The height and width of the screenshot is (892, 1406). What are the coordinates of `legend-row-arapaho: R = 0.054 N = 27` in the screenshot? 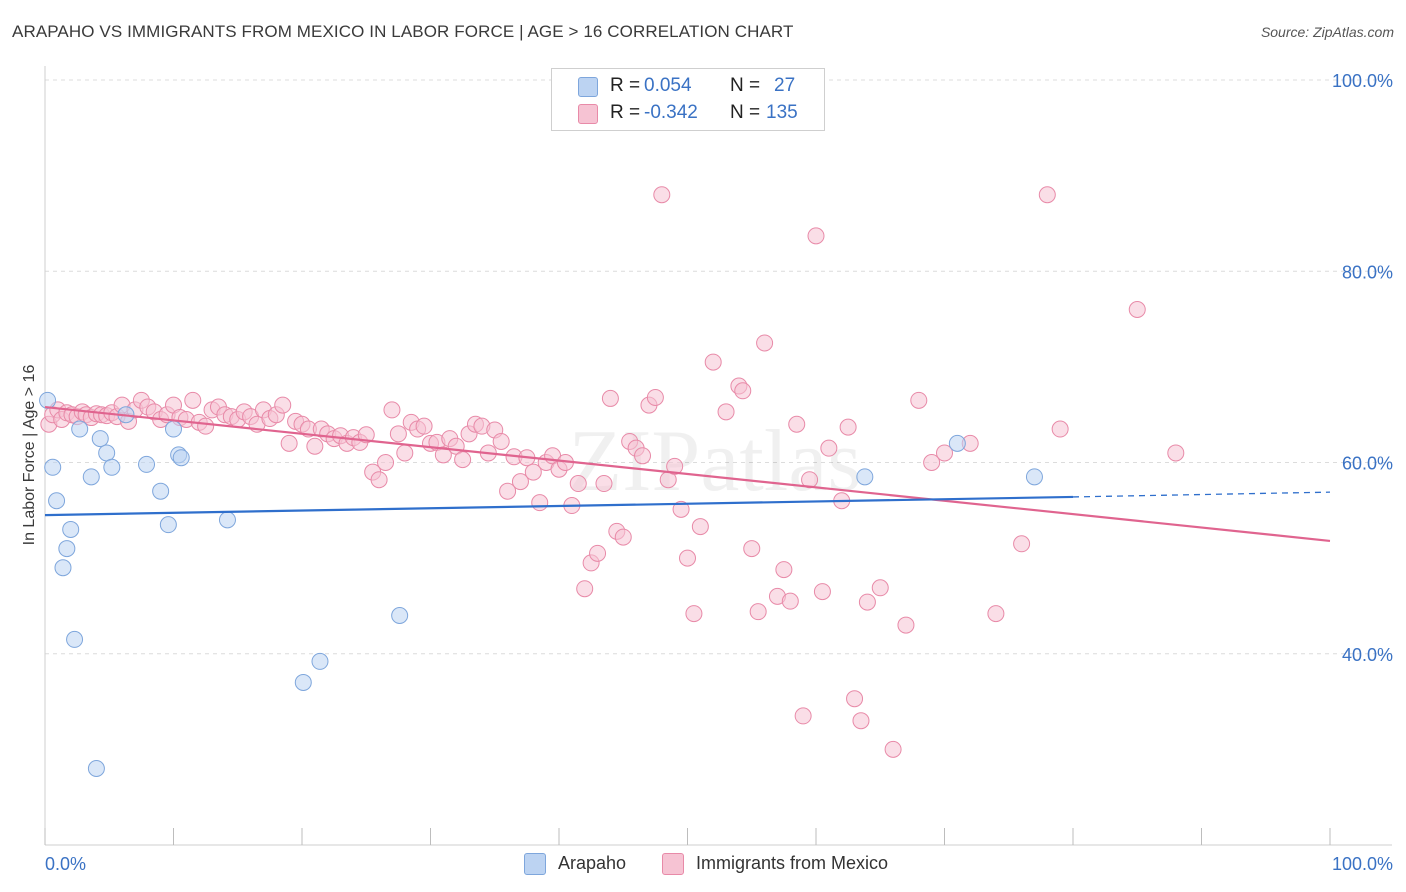 It's located at (688, 86).